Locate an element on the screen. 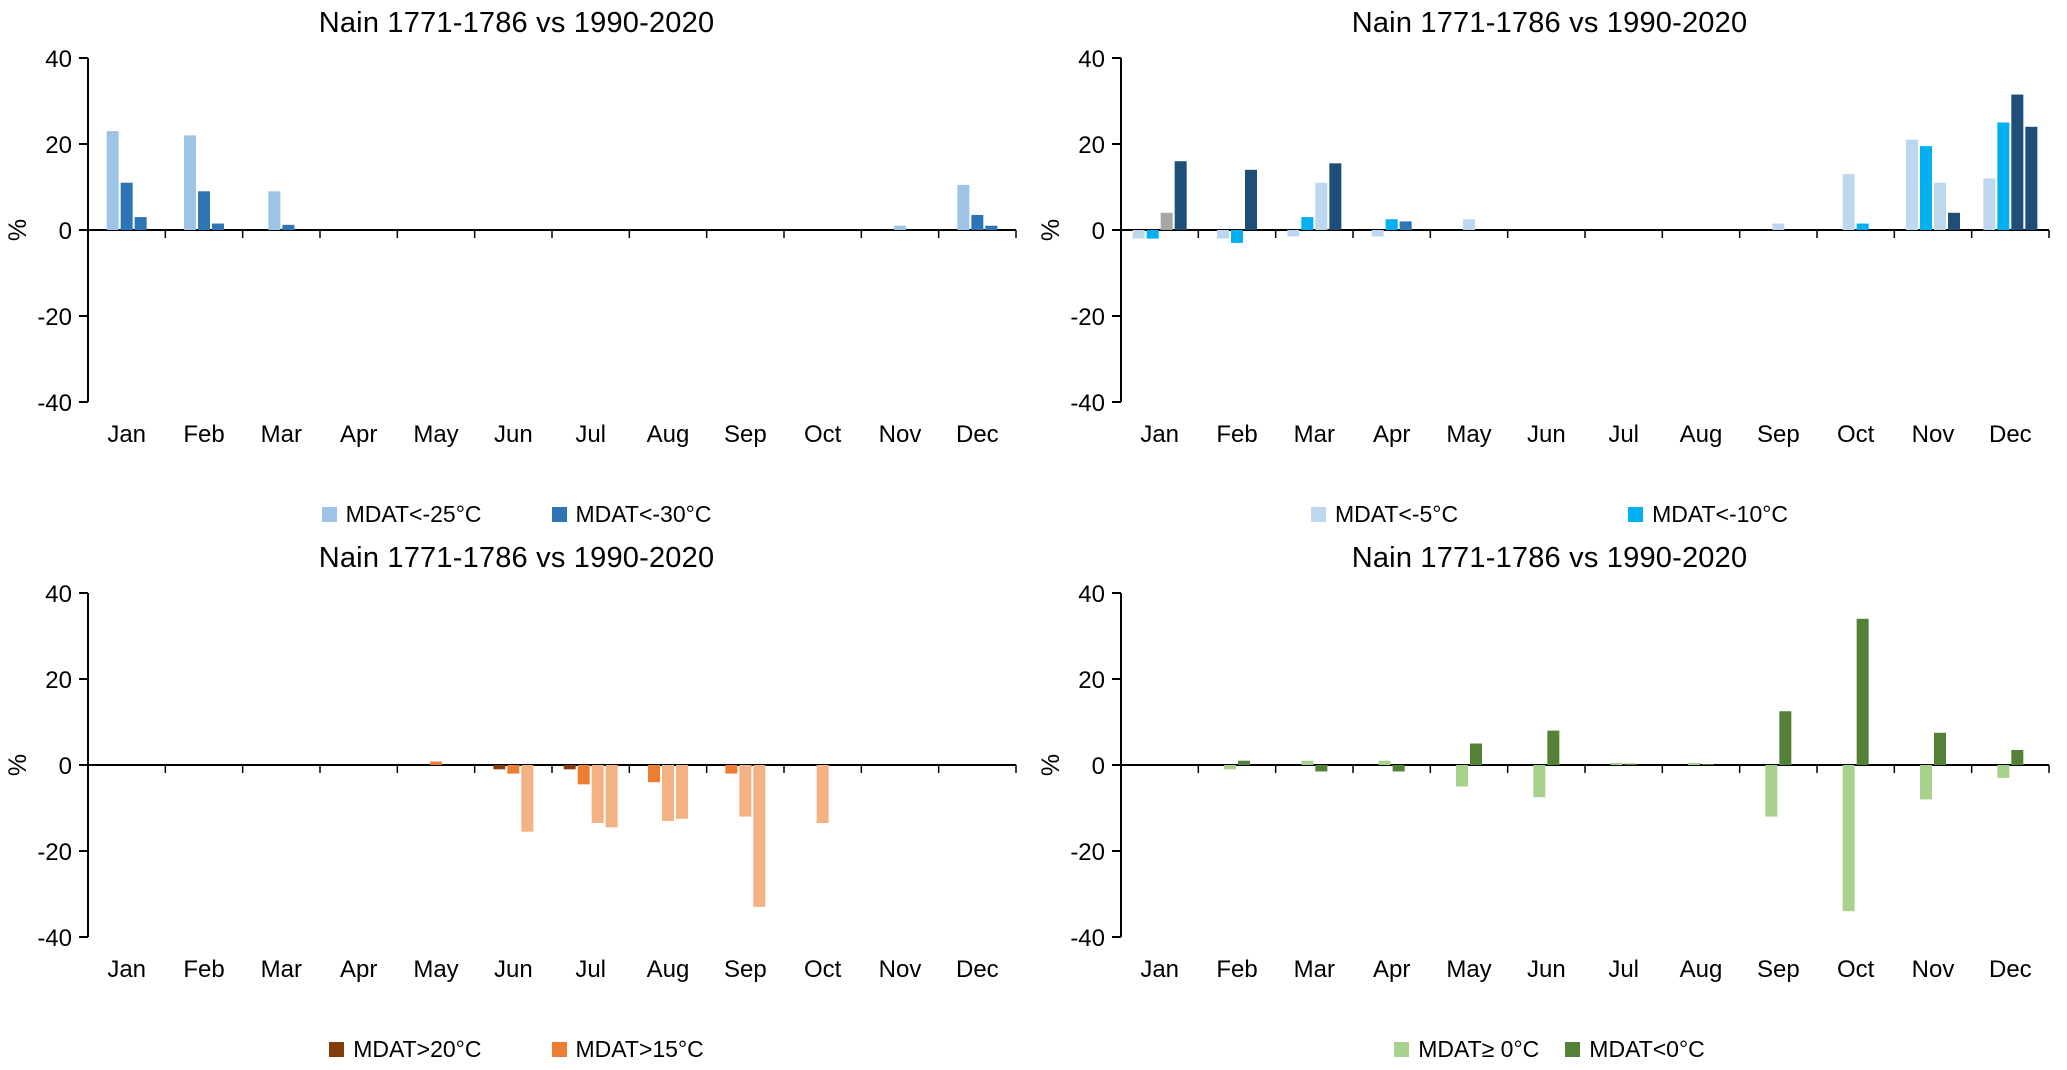 Image resolution: width=2067 pixels, height=1070 pixels. month-label: Jul is located at coordinates (1623, 434).